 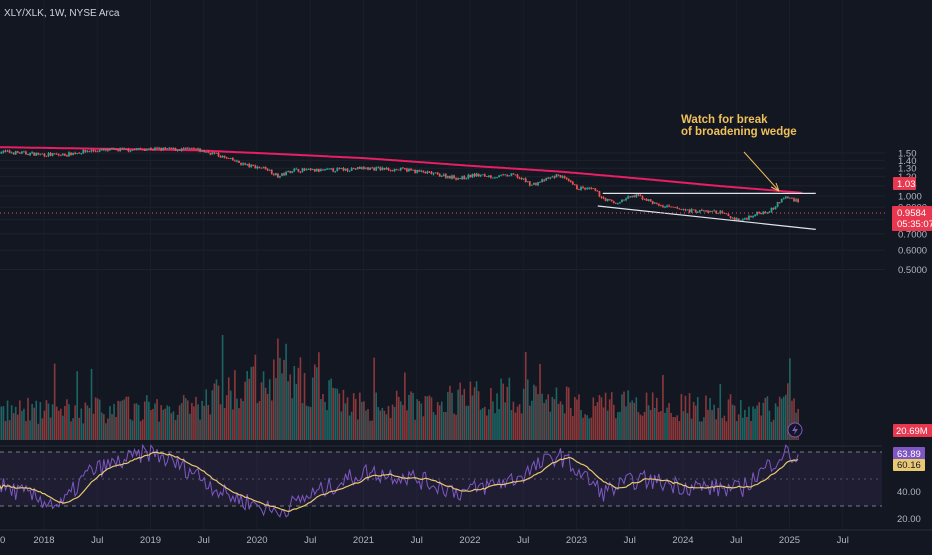 What do you see at coordinates (43, 540) in the screenshot?
I see `time-label: 2018` at bounding box center [43, 540].